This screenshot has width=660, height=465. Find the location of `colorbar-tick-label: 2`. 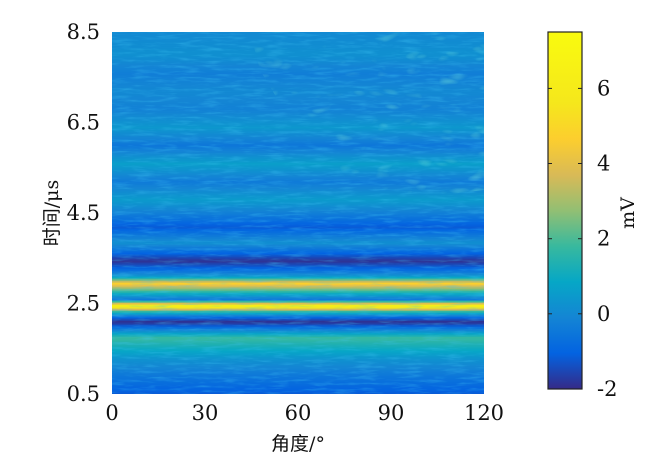

colorbar-tick-label: 2 is located at coordinates (603, 239).